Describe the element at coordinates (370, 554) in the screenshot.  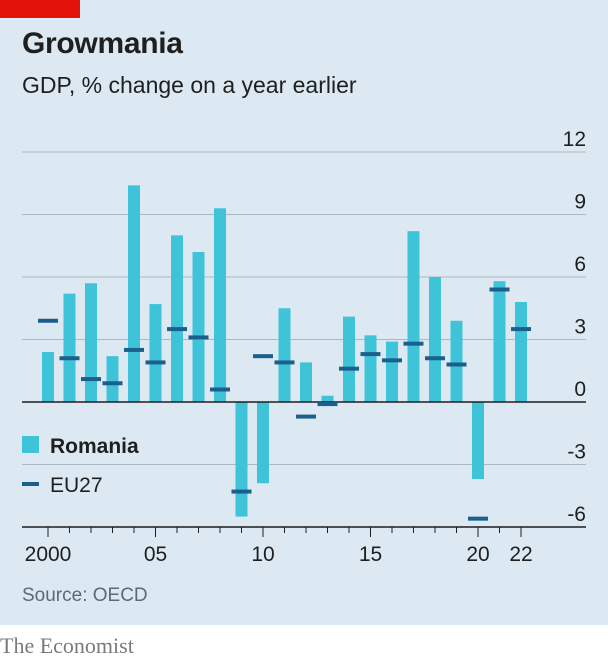
I see `x-tick-label: 15` at that location.